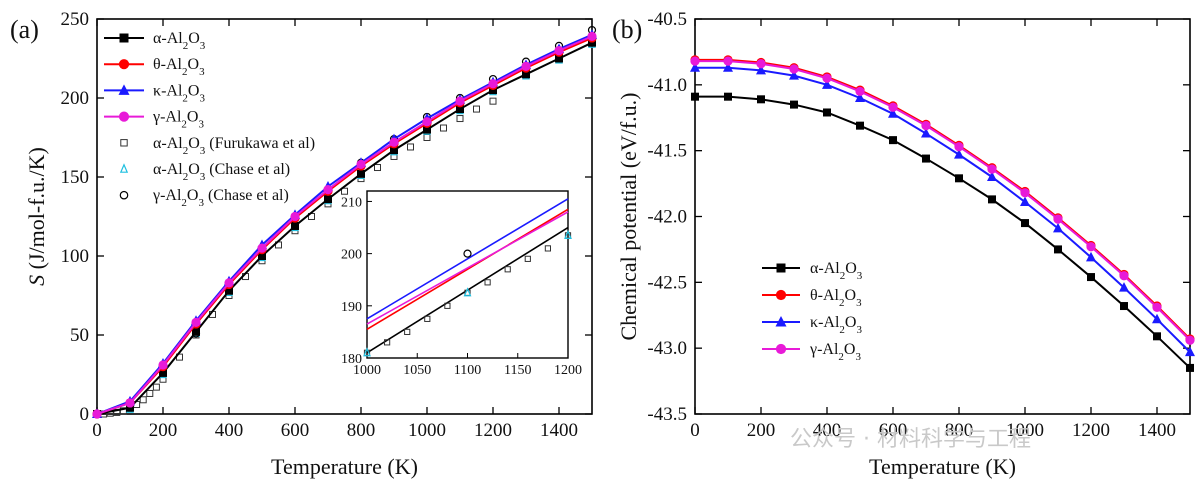 The height and width of the screenshot is (484, 1200). Describe the element at coordinates (351, 307) in the screenshot. I see `inset-y-tick-label: 190` at that location.